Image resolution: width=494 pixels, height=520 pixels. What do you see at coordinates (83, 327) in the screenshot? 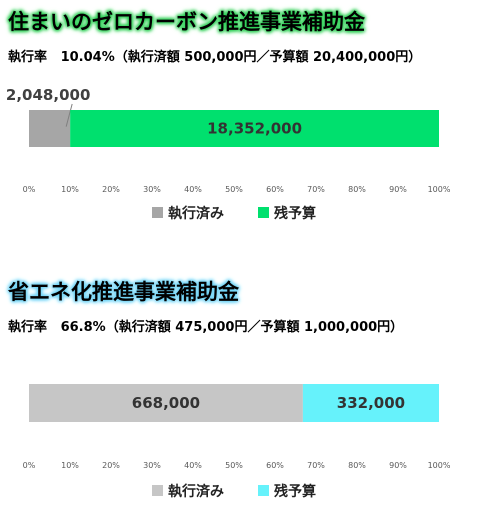
I see `rate-value: 66.8%` at bounding box center [83, 327].